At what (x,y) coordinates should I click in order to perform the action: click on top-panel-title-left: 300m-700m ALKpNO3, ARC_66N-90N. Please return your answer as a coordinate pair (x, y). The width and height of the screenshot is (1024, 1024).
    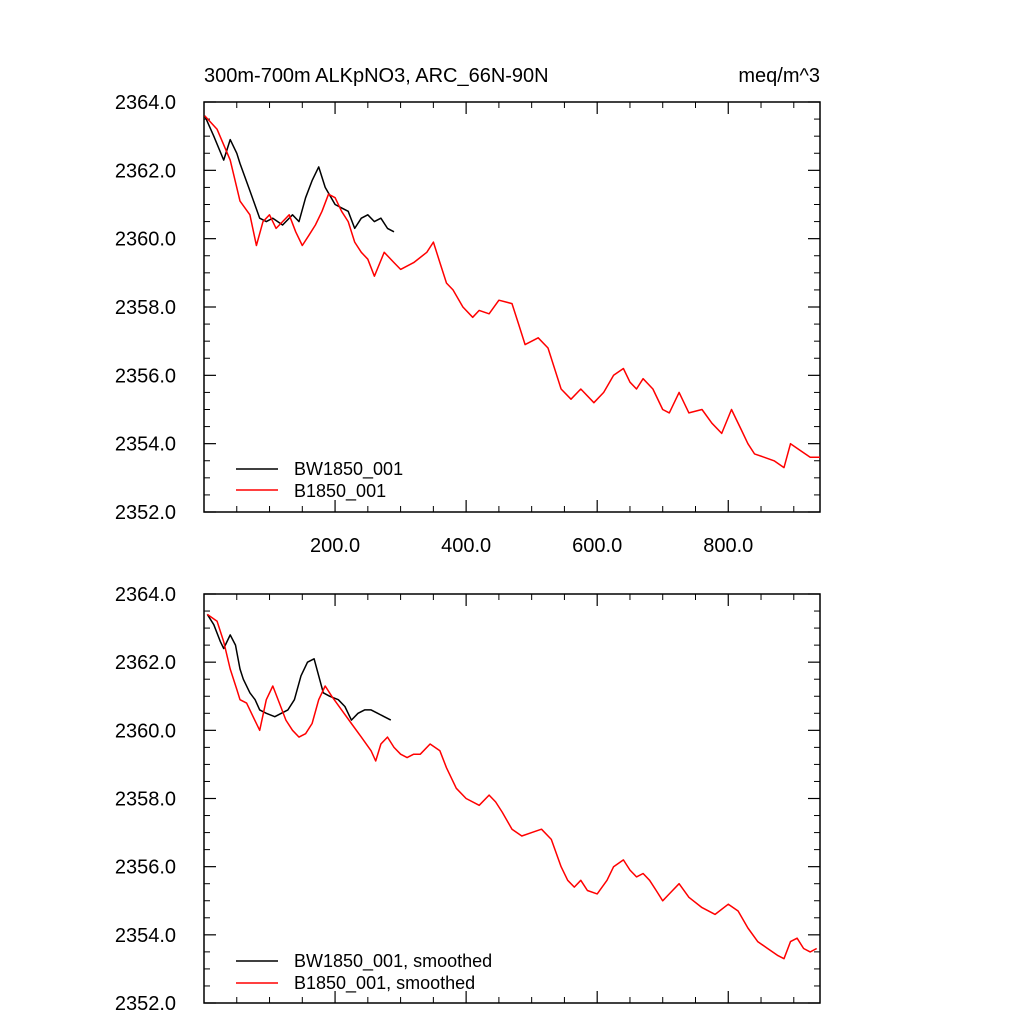
    Looking at the image, I should click on (376, 76).